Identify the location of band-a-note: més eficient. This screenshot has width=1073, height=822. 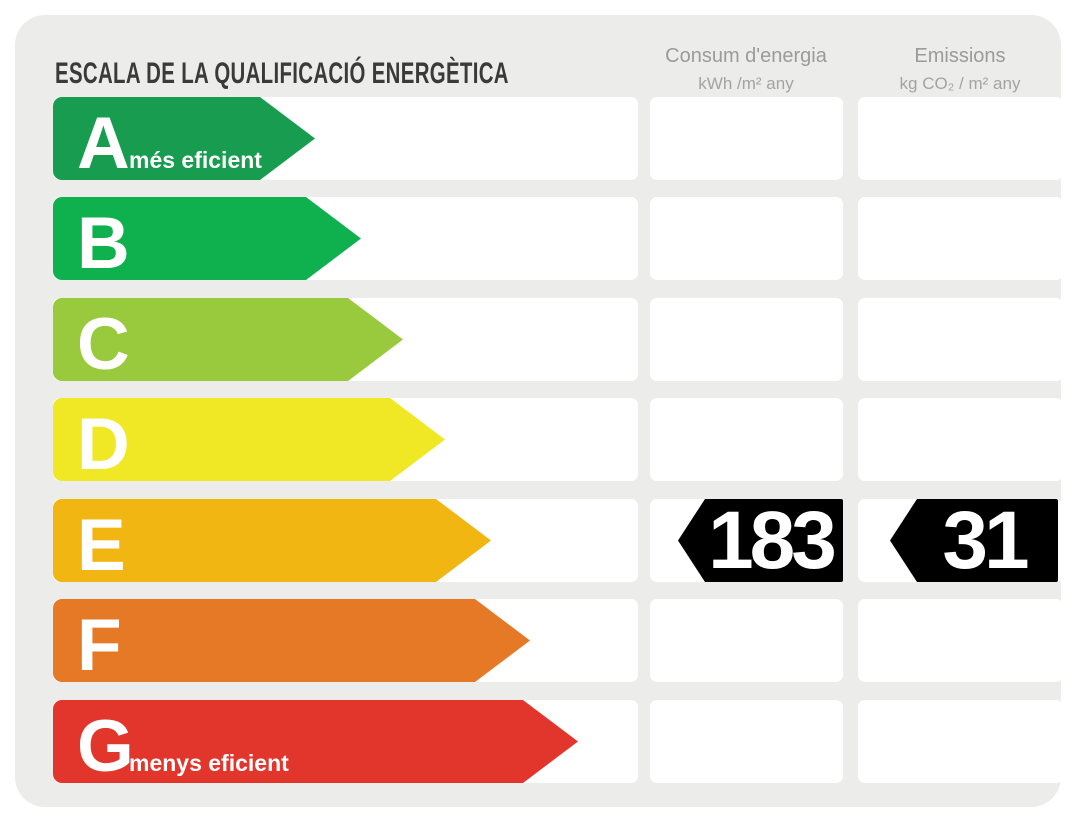
(195, 160).